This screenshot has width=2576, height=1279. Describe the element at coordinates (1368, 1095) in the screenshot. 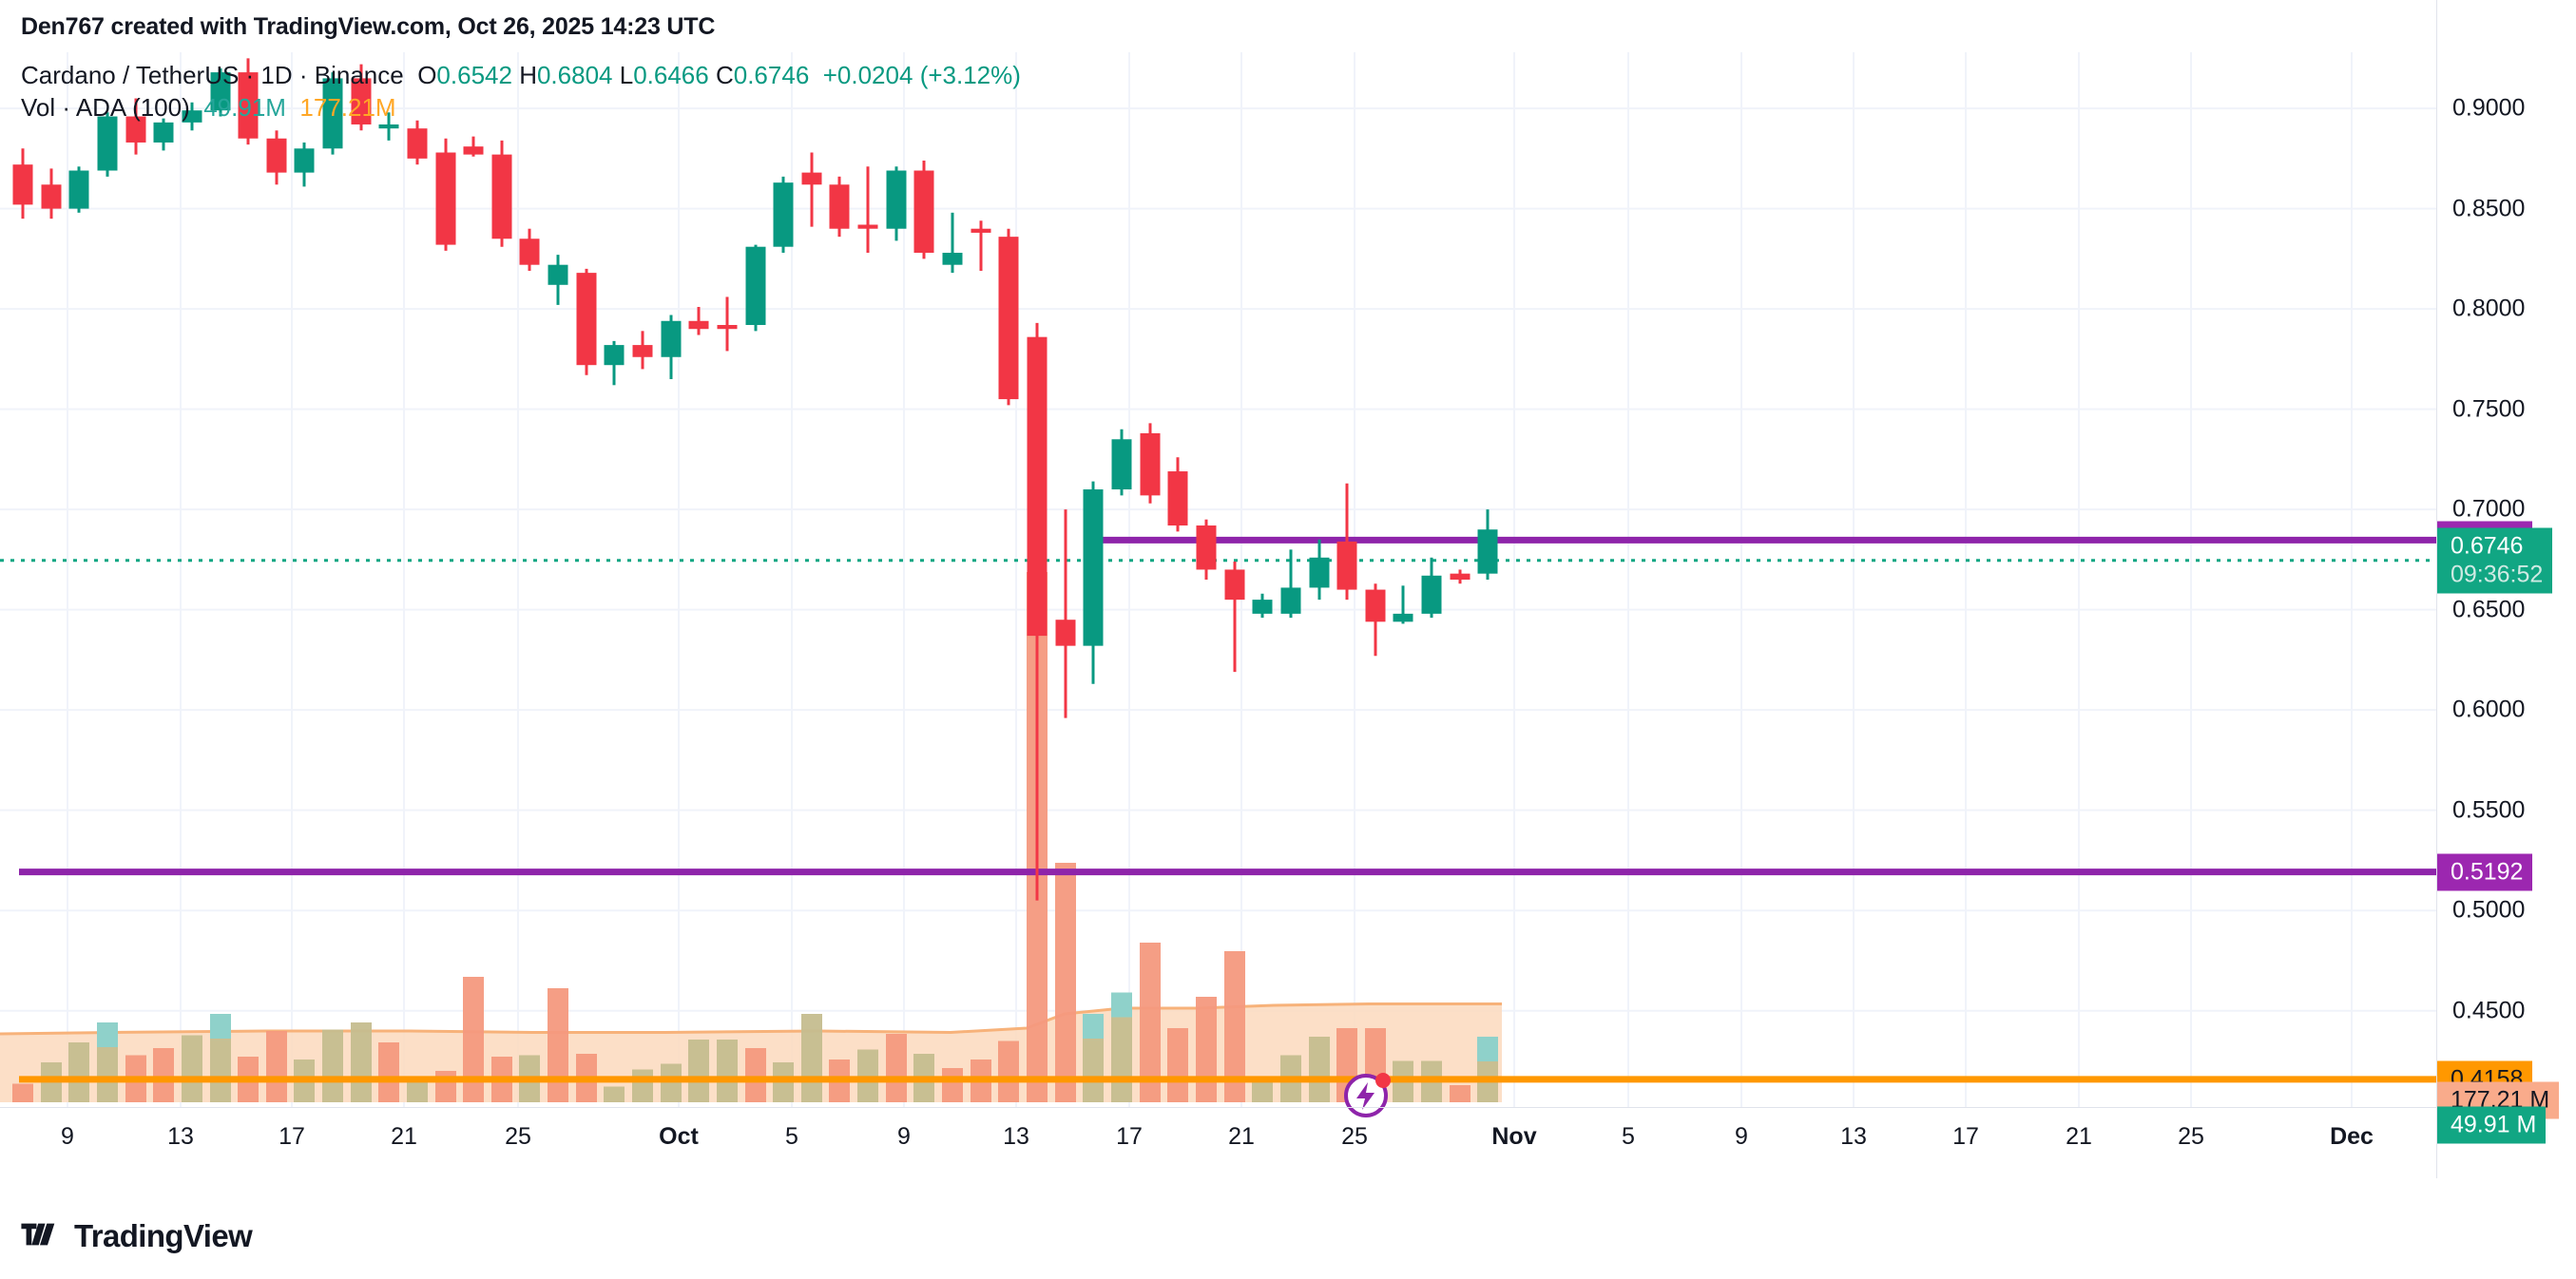

I see `lightning-bolt-icon` at that location.